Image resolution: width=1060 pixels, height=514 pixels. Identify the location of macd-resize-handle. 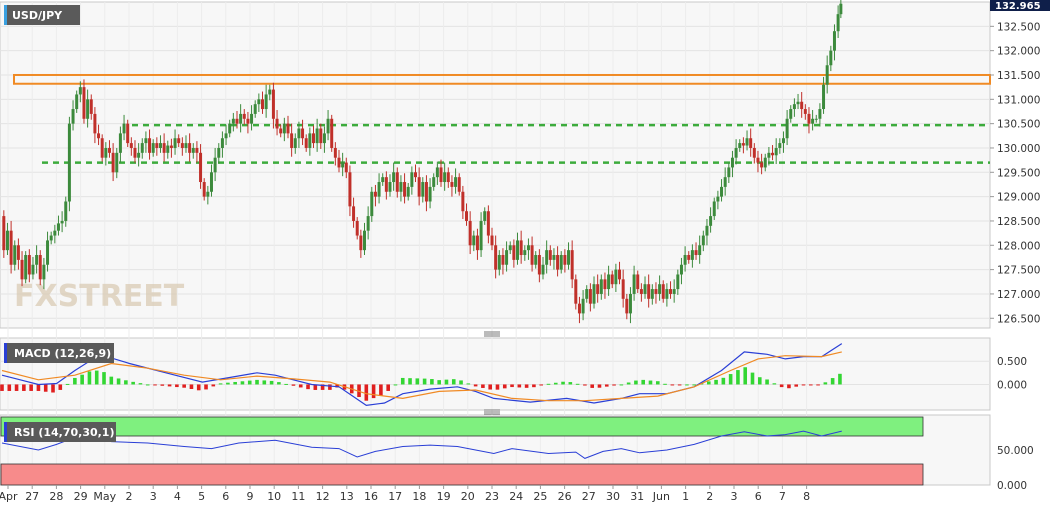
(492, 334).